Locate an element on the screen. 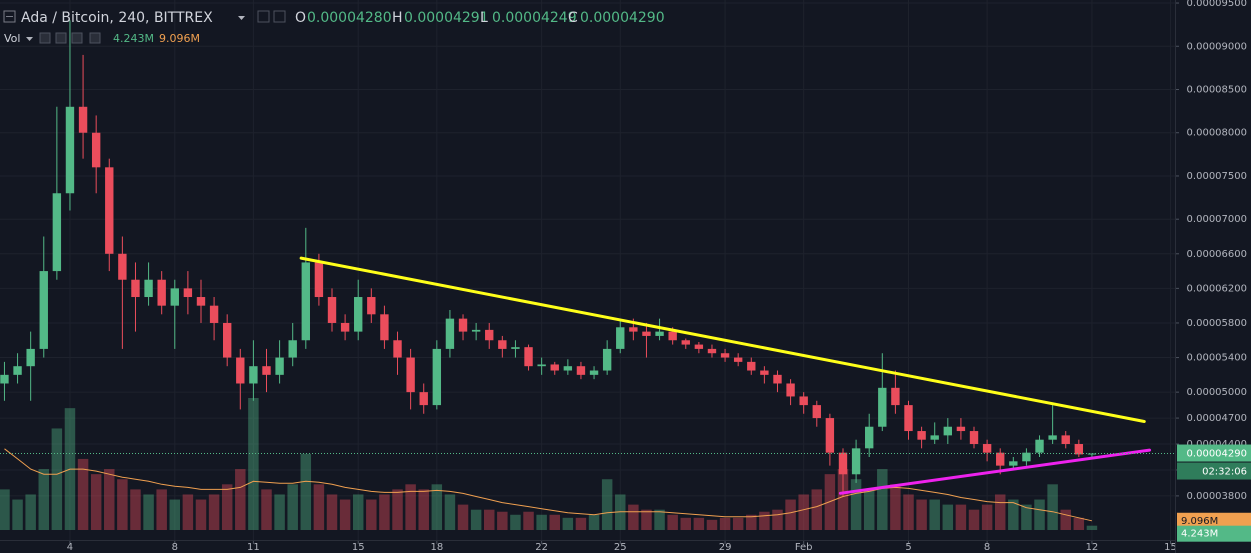  x-tick-label: 8 is located at coordinates (987, 547).